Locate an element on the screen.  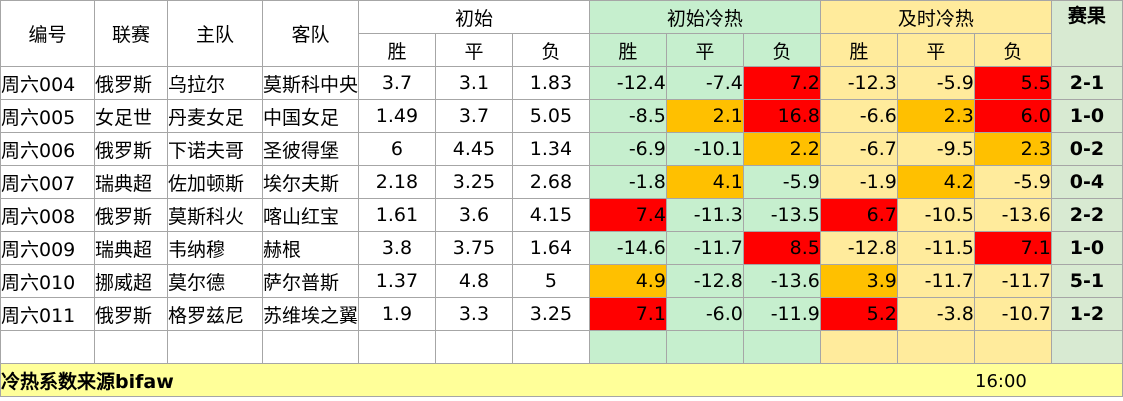
header-lh-draw: 平 is located at coordinates (935, 50).